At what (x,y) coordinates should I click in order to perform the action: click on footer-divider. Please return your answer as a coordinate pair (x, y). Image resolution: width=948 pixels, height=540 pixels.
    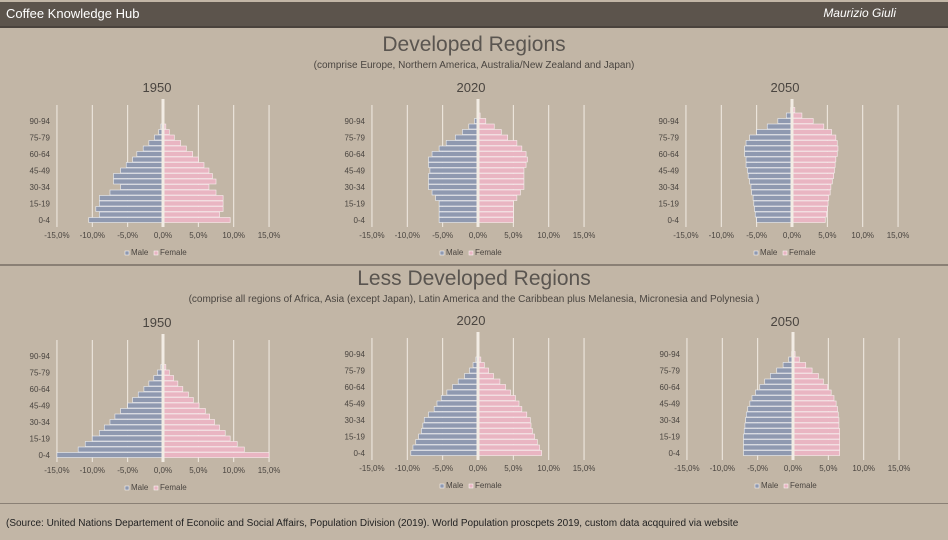
    Looking at the image, I should click on (474, 503).